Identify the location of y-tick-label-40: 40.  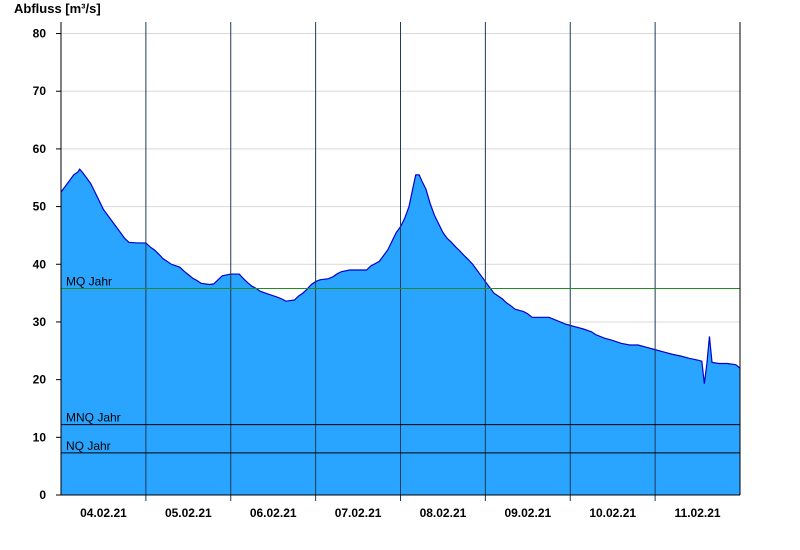
(40, 264).